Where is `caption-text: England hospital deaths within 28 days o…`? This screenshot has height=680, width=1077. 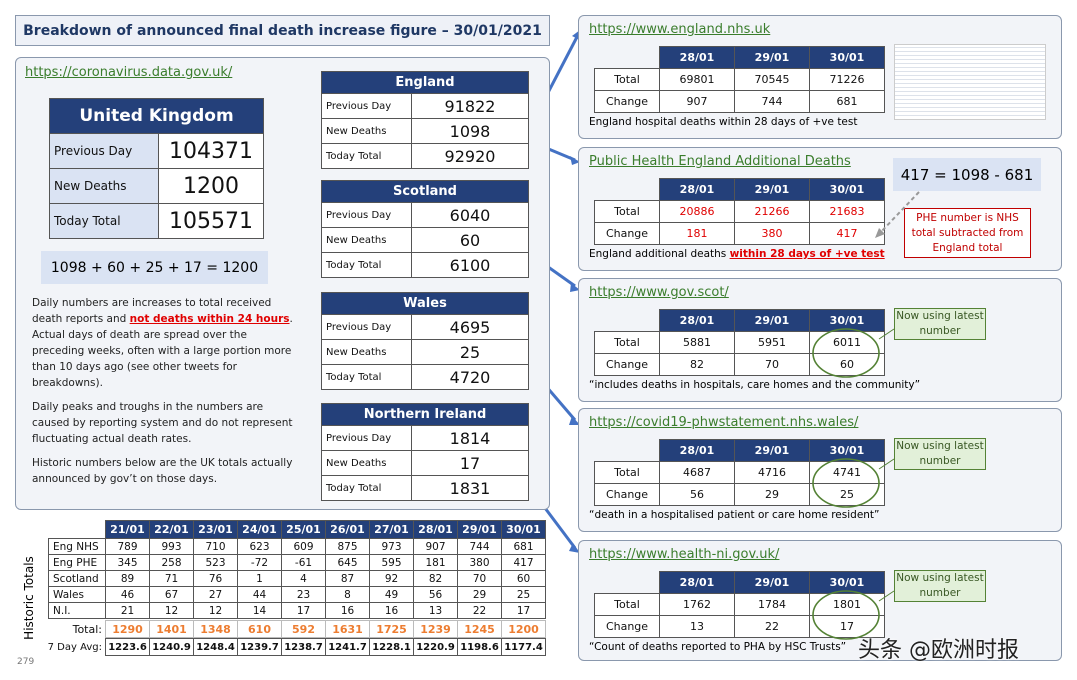
caption-text: England hospital deaths within 28 days o… is located at coordinates (723, 122).